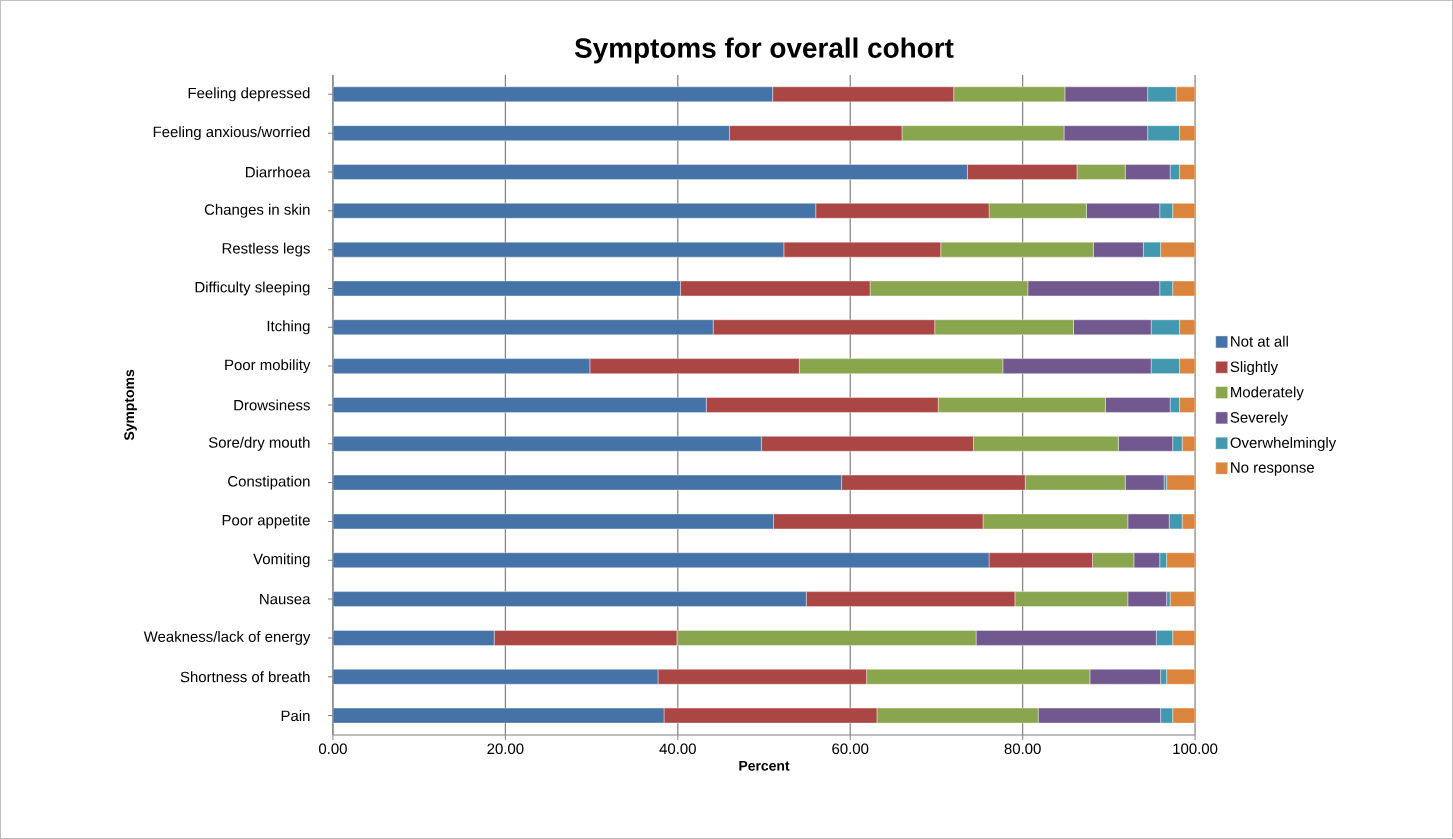 The width and height of the screenshot is (1453, 839). I want to click on y-tick-label: Itching, so click(288, 327).